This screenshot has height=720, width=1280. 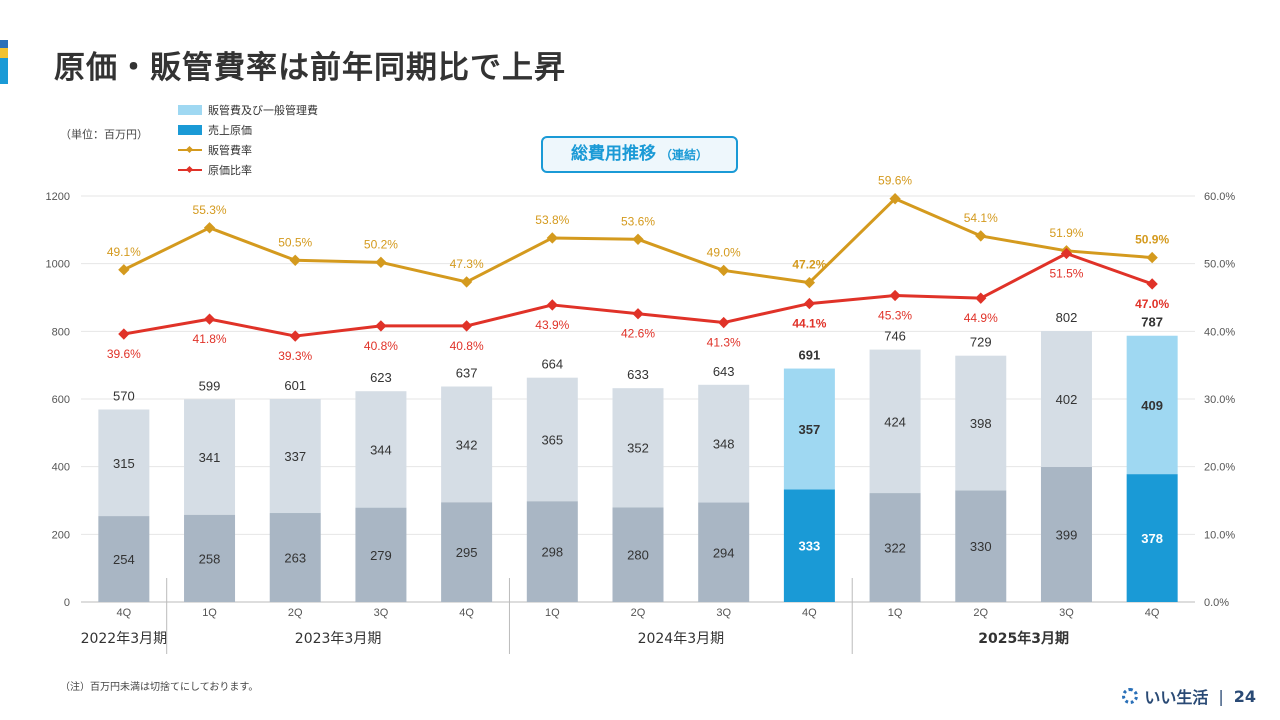 I want to click on total-cost-badge: 総費用推移 （連結）, so click(x=639, y=154).